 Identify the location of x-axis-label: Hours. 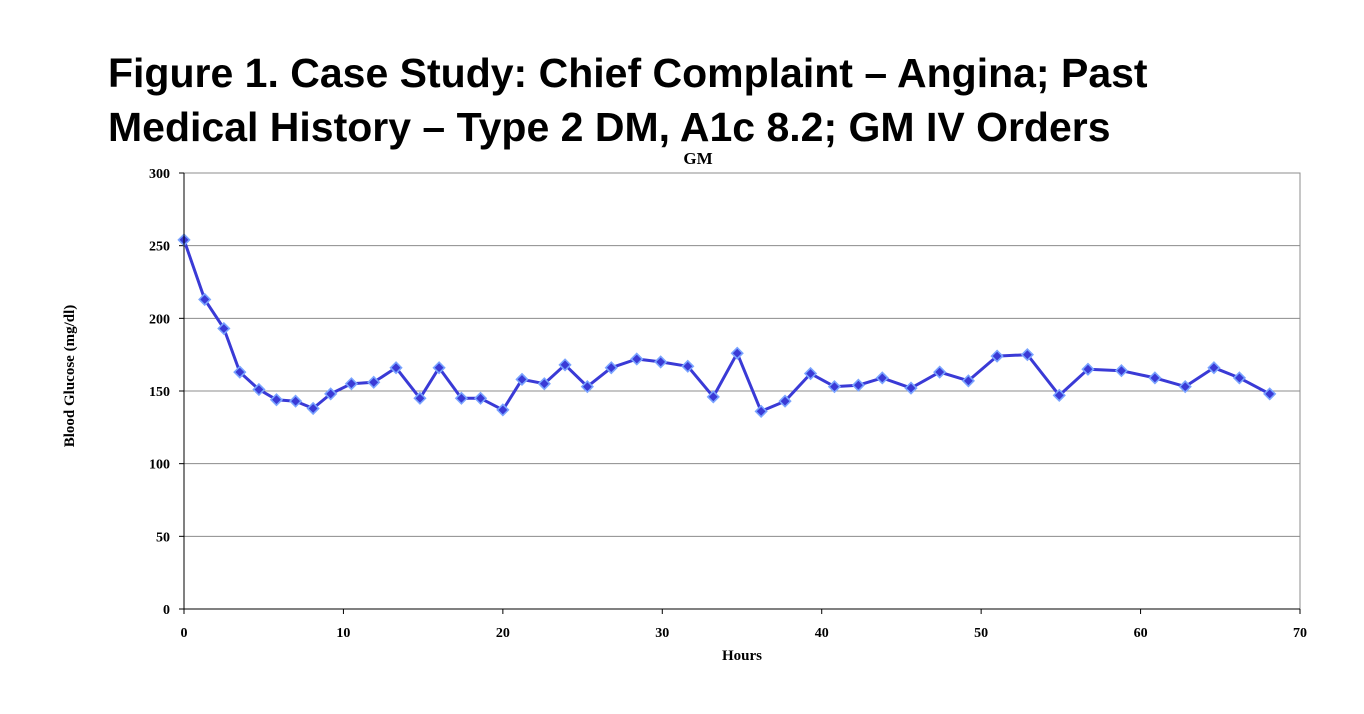
(742, 656).